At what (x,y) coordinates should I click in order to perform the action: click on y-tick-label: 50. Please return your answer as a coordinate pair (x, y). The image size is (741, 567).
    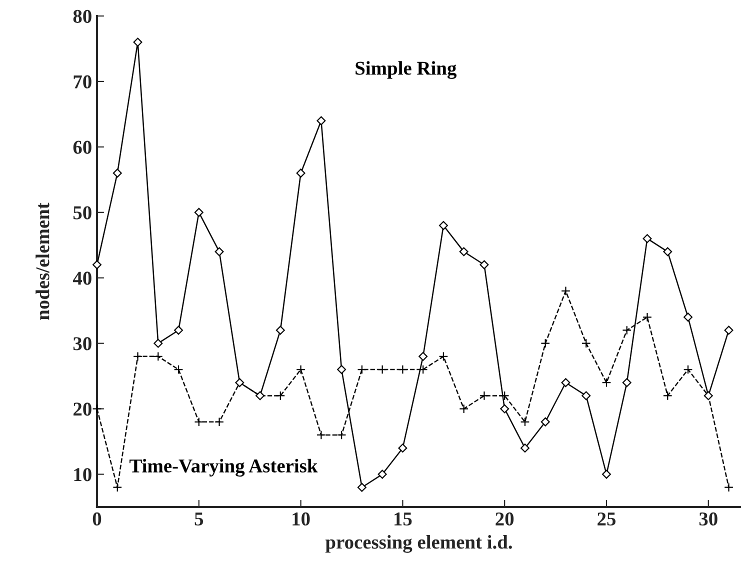
    Looking at the image, I should click on (82, 213).